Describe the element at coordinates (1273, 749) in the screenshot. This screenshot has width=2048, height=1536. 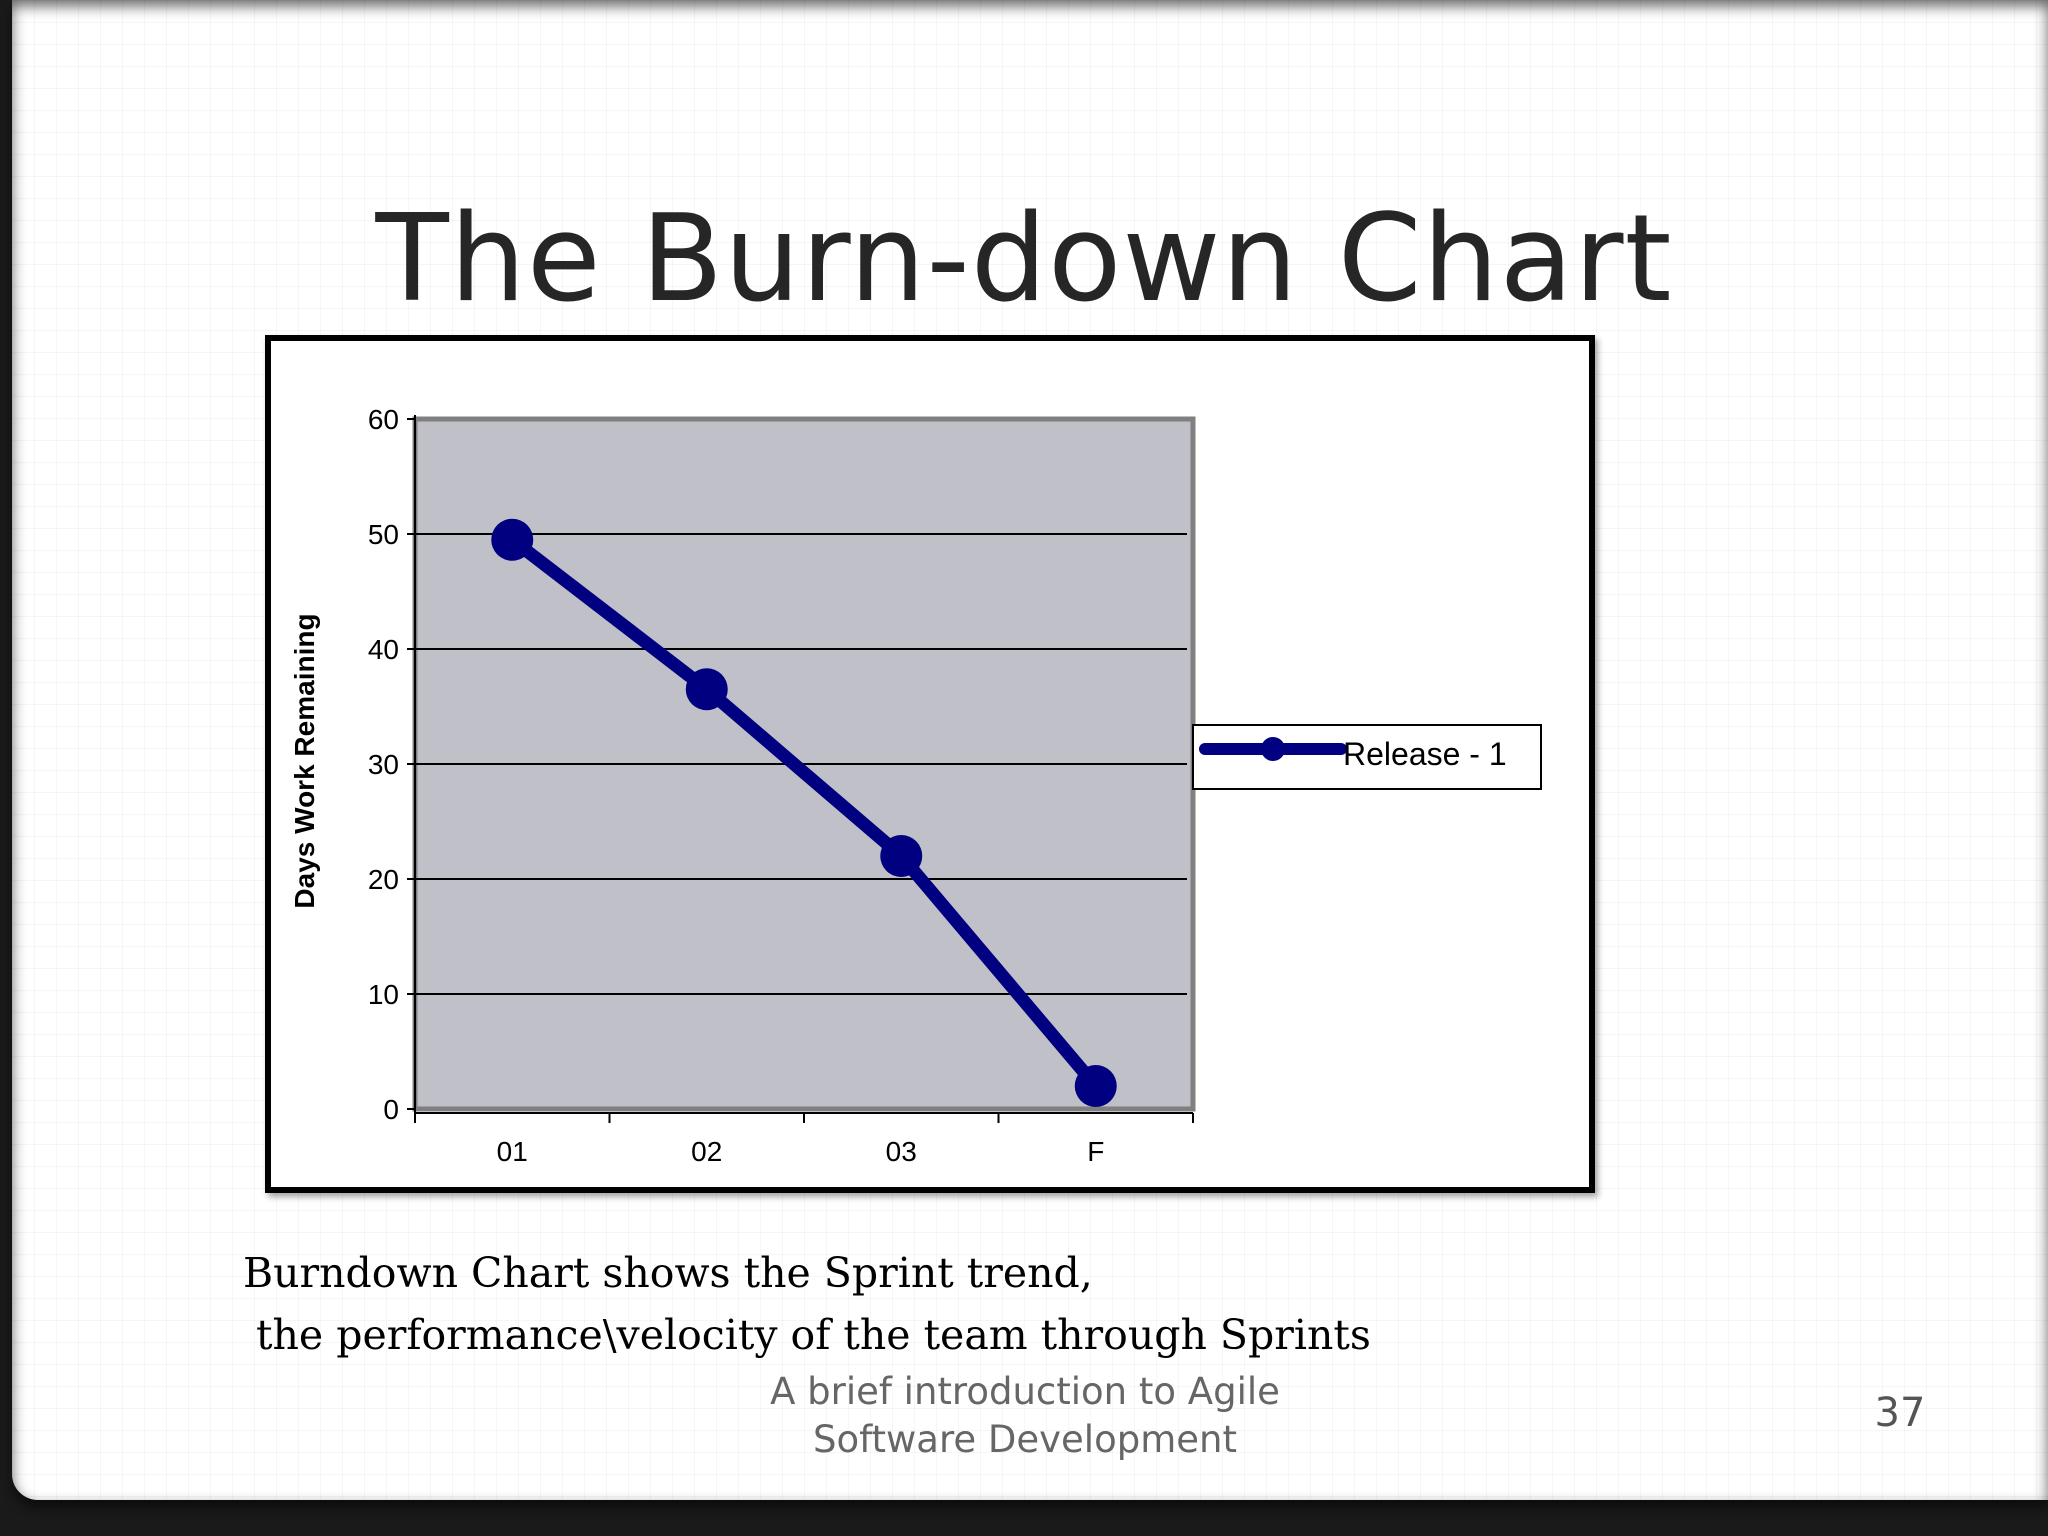
I see `legend-marker` at that location.